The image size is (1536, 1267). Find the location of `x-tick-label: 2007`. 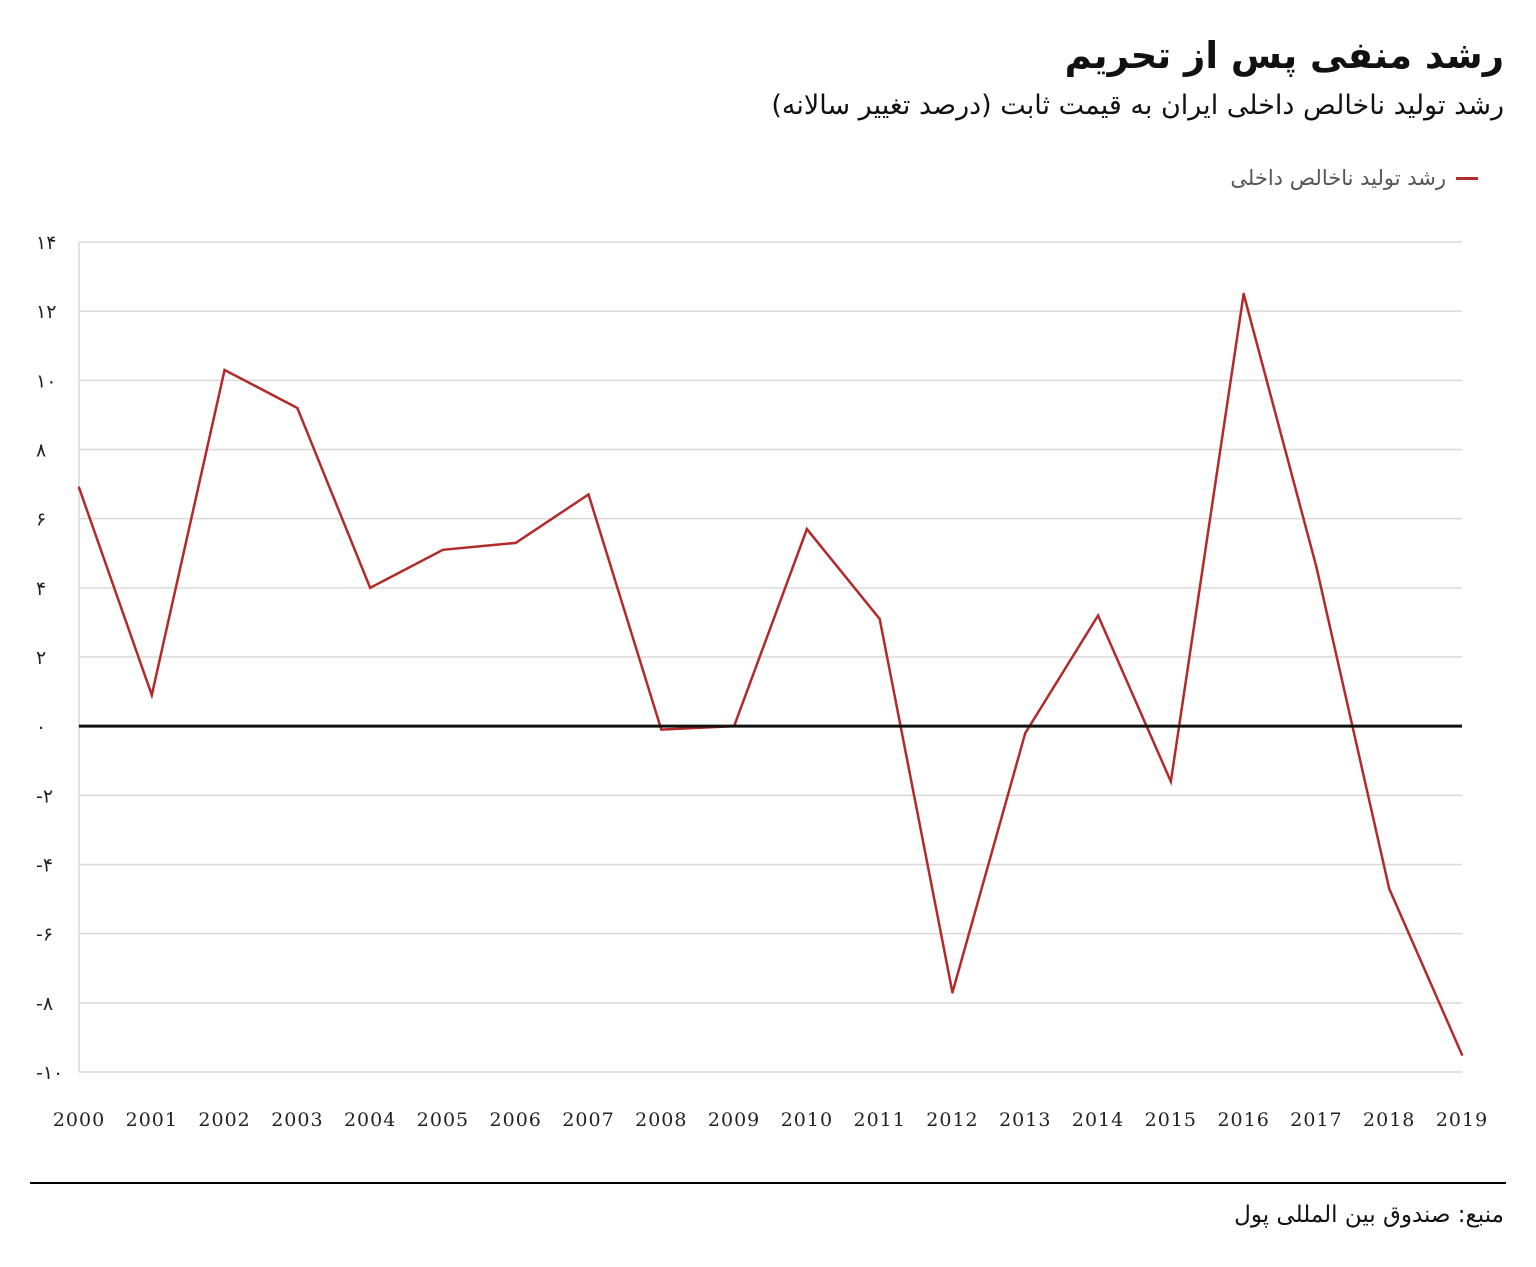

x-tick-label: 2007 is located at coordinates (588, 1120).